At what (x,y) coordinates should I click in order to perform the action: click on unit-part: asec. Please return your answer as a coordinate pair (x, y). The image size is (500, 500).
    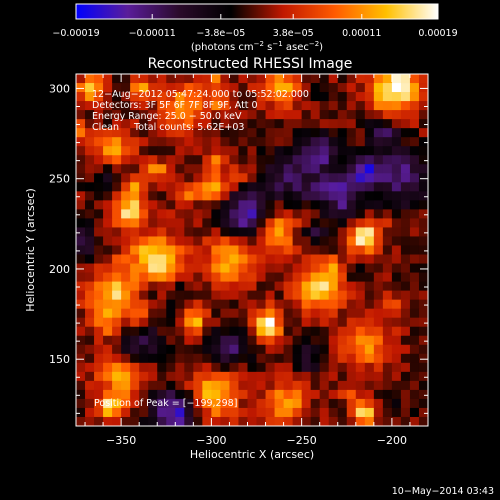
    Looking at the image, I should click on (296, 47).